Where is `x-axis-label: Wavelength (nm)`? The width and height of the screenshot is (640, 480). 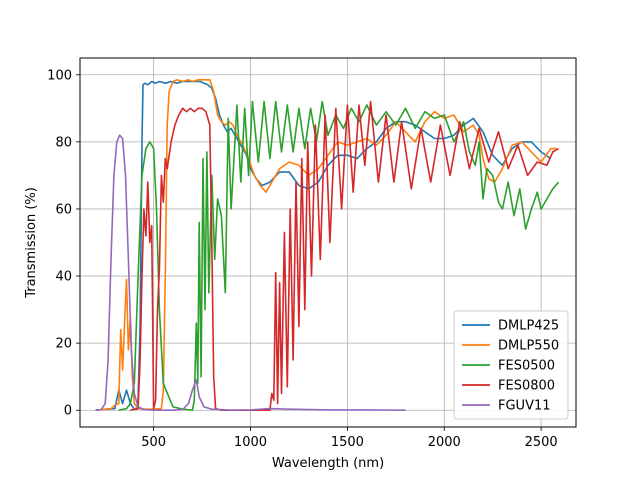
x-axis-label: Wavelength (nm) is located at coordinates (328, 463).